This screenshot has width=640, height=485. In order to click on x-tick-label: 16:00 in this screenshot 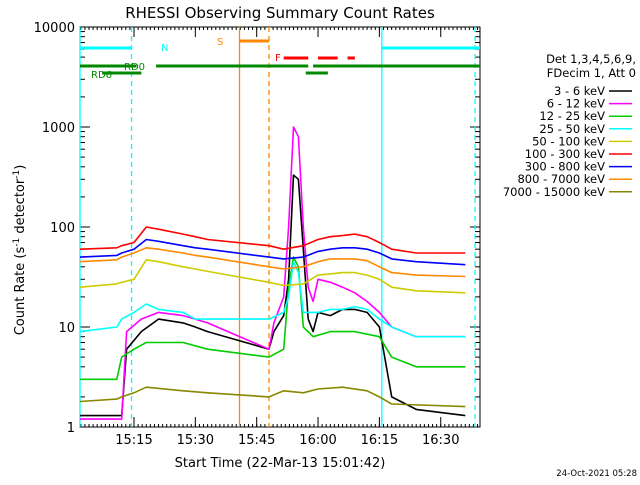, I will do `click(317, 440)`.